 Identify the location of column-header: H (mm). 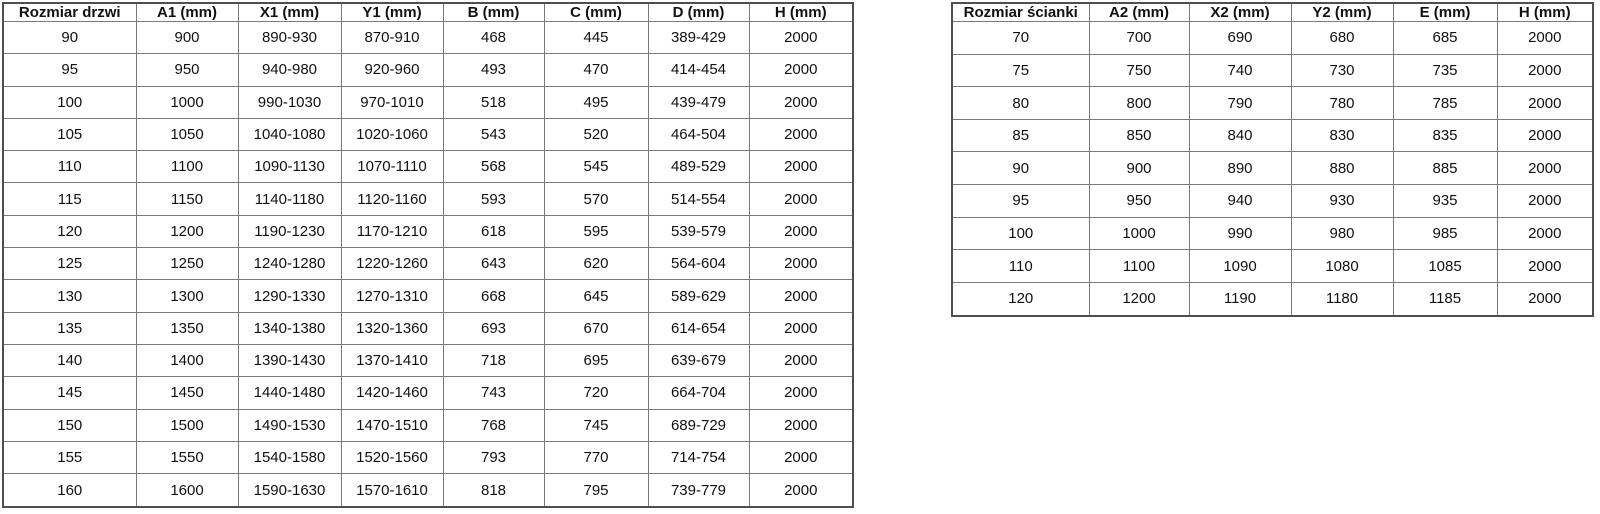
(801, 12).